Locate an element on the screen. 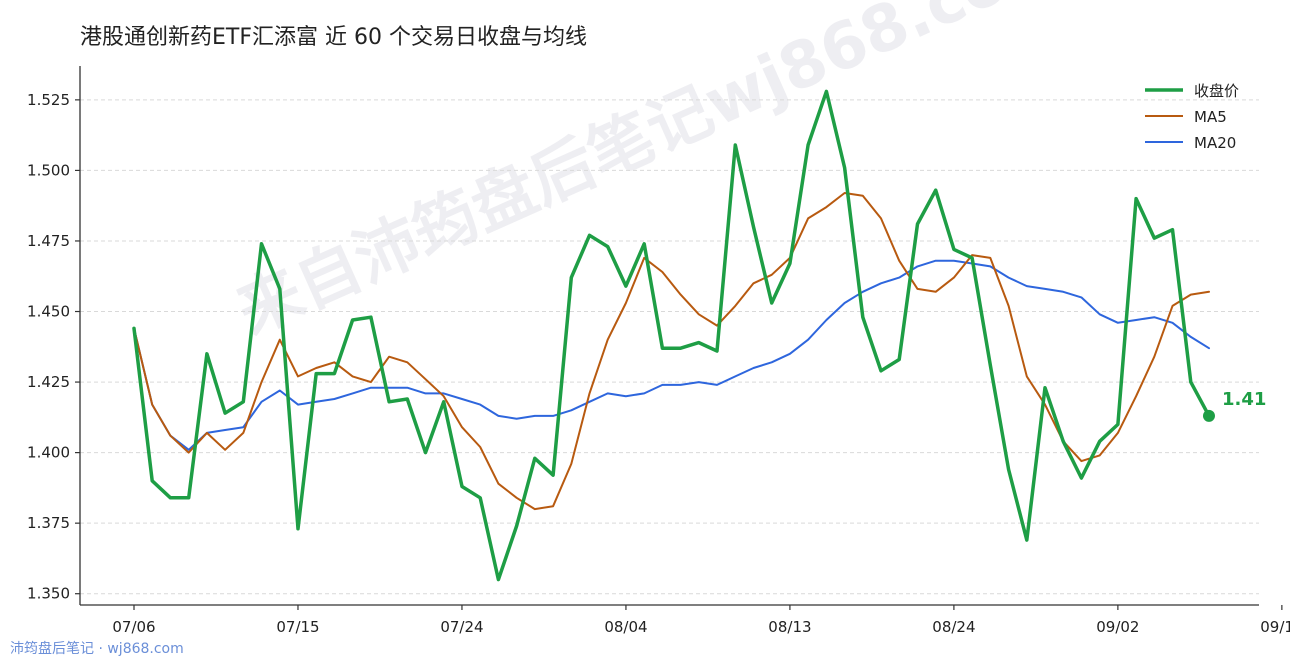 The image size is (1290, 660). x-tick-label: 08/24 is located at coordinates (953, 627).